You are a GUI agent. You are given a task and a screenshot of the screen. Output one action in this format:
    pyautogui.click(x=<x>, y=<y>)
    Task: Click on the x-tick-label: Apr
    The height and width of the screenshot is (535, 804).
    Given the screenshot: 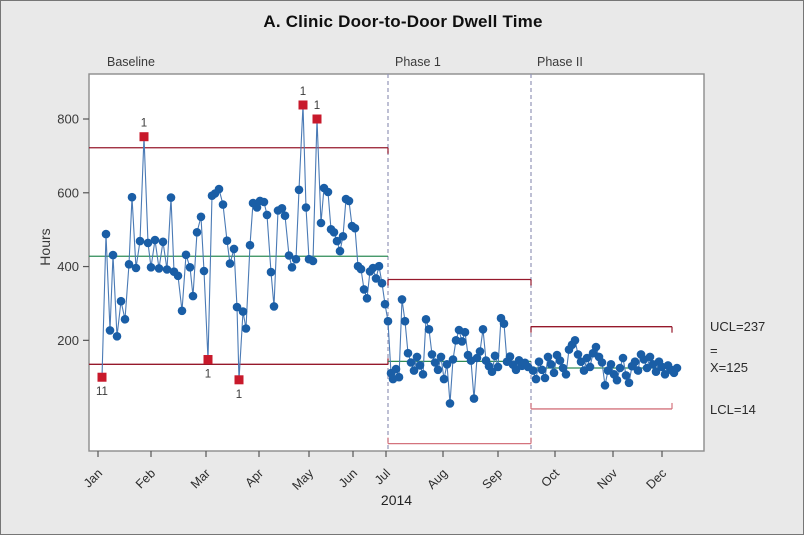 What is the action you would take?
    pyautogui.click(x=254, y=478)
    